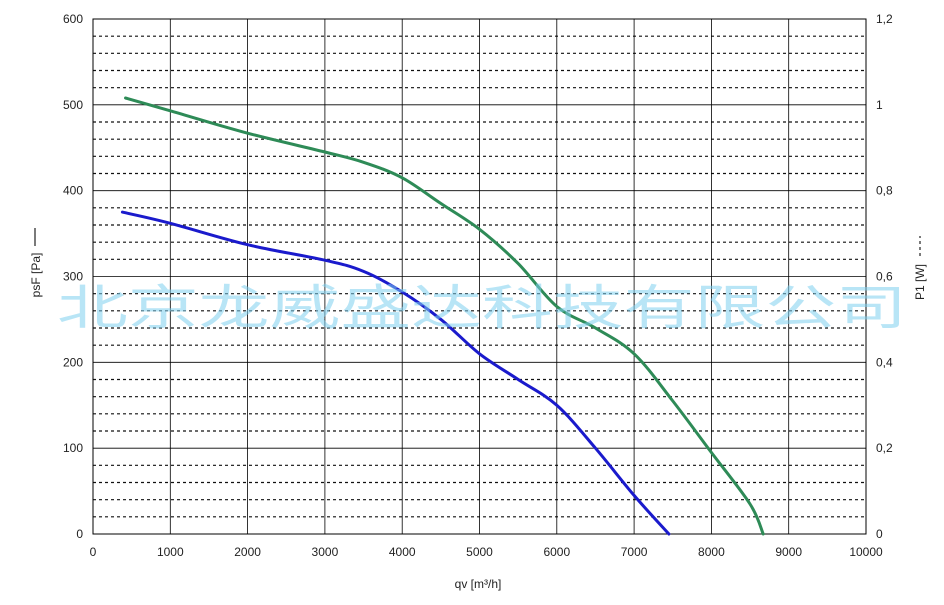 The height and width of the screenshot is (605, 944). Describe the element at coordinates (79, 534) in the screenshot. I see `y-left-tick-label: 0` at that location.